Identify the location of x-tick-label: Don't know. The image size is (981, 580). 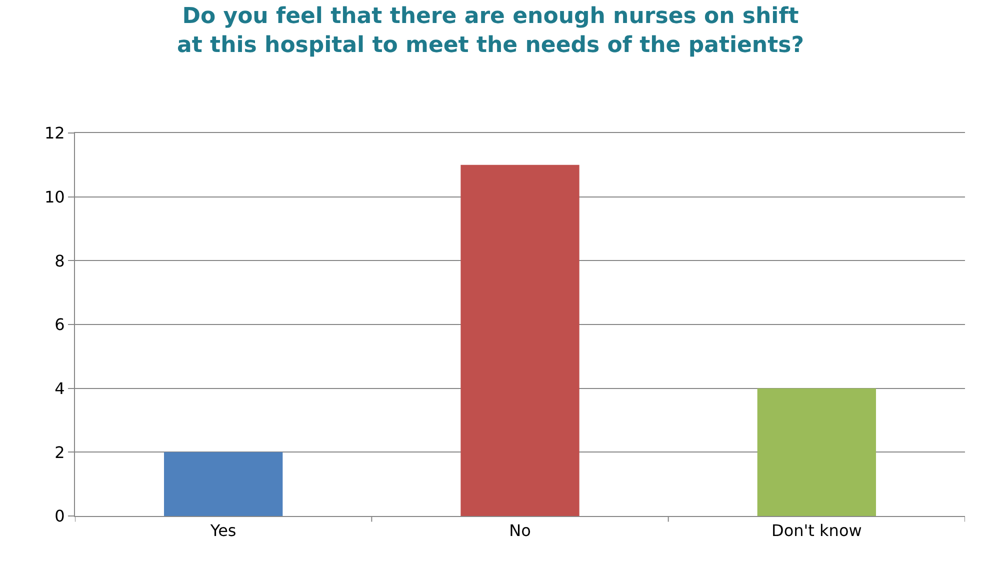
(817, 530).